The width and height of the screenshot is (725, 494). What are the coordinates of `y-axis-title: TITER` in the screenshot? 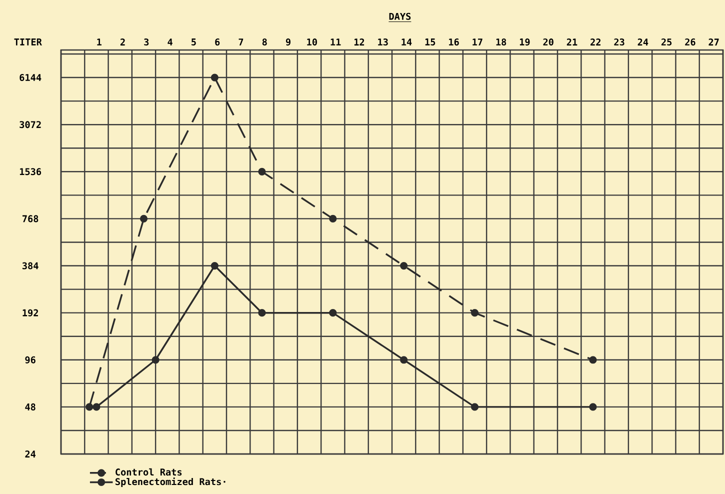 It's located at (28, 42).